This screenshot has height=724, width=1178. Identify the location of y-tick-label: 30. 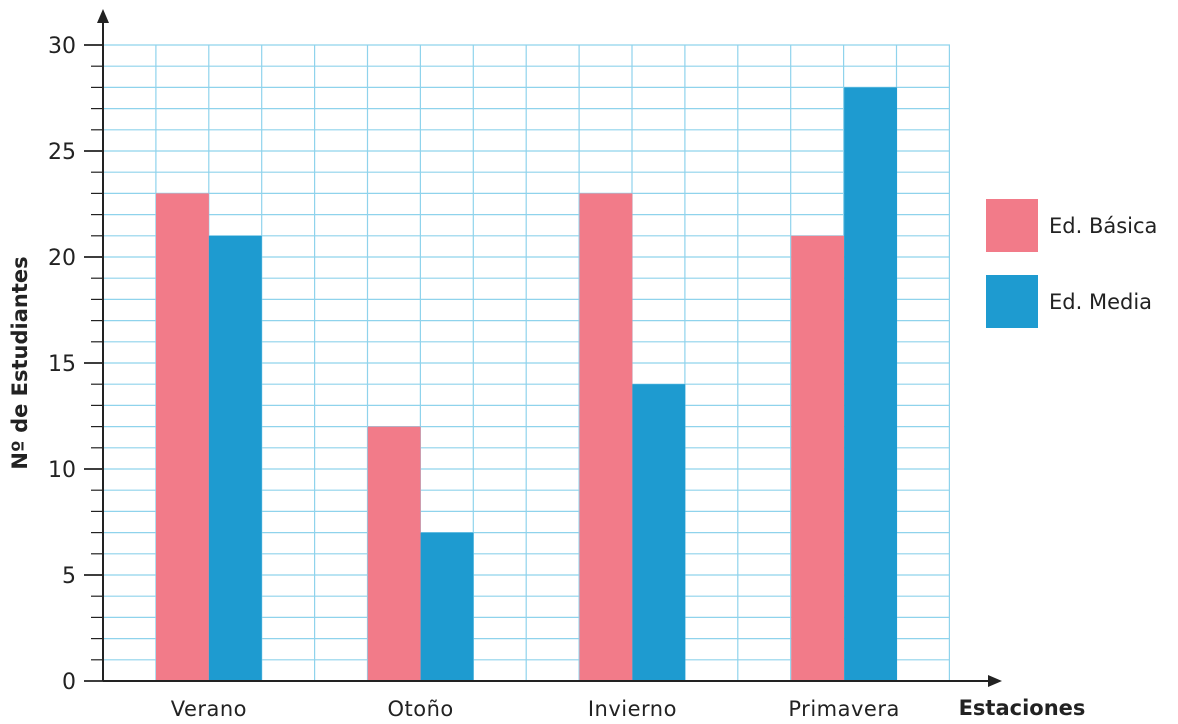
(62, 46).